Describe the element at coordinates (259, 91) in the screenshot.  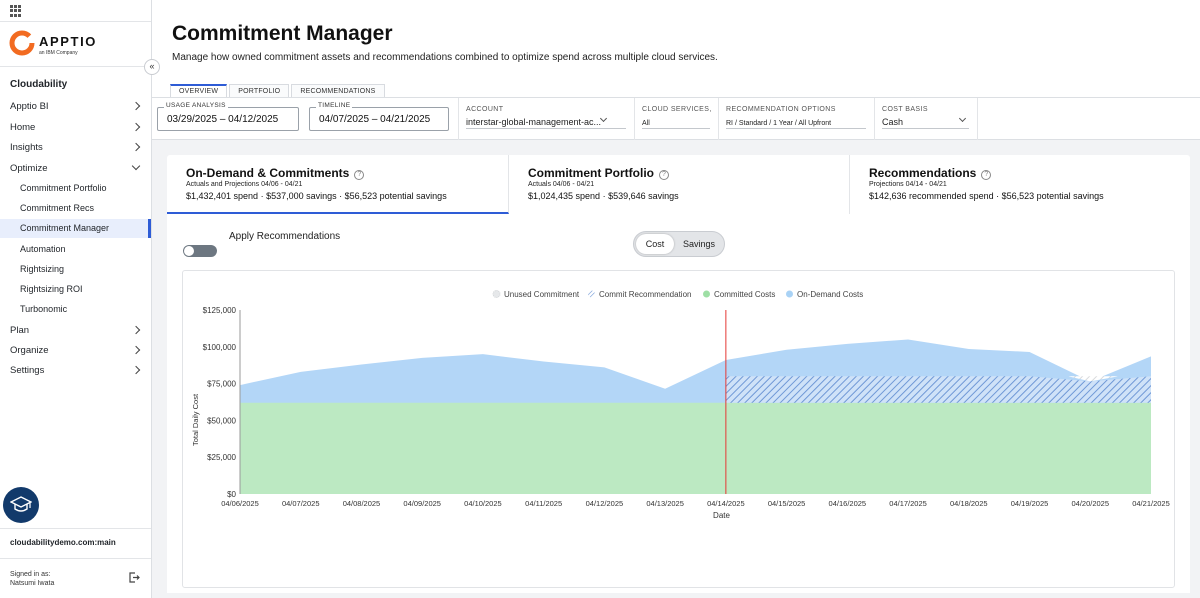
I see `tab-portfolio: PORTFOLIO` at that location.